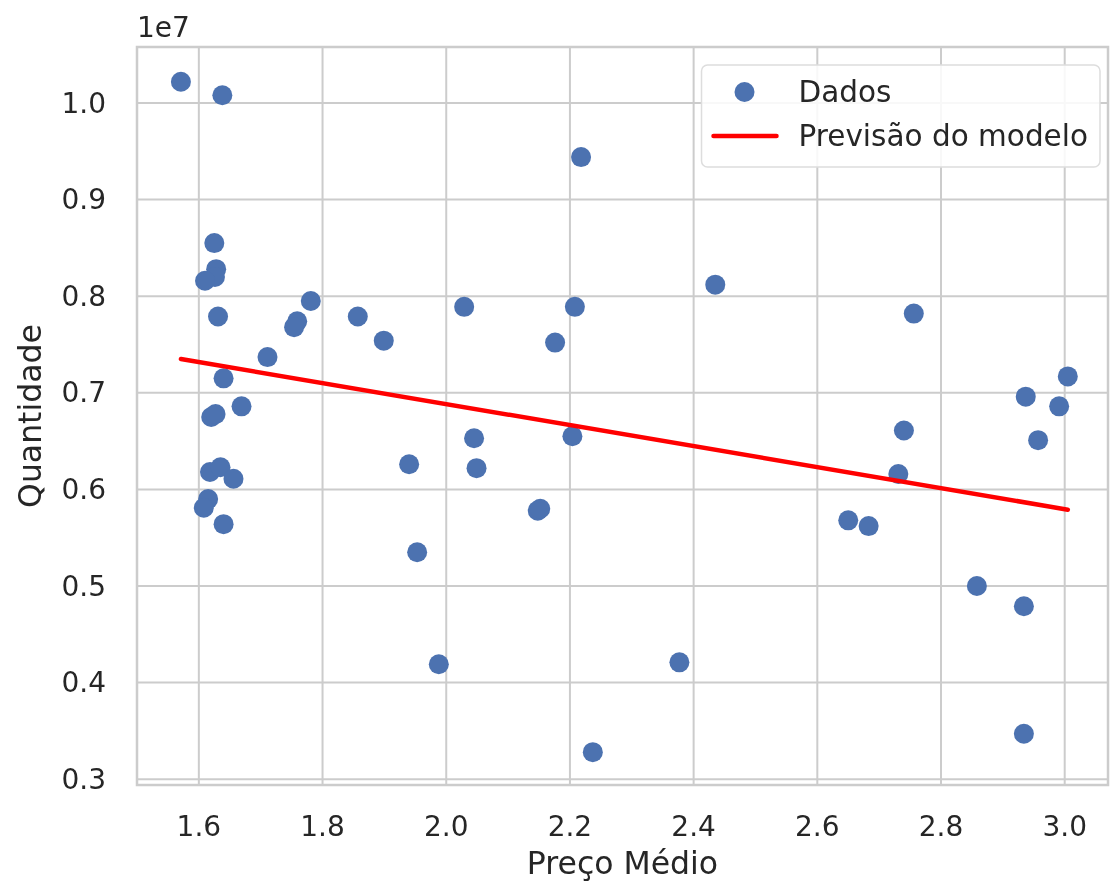  Describe the element at coordinates (693, 826) in the screenshot. I see `x-tick-label: 2.4` at that location.